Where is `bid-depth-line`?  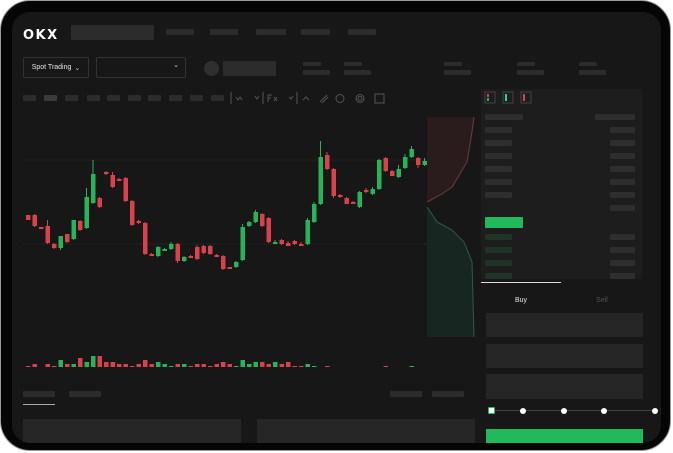
bid-depth-line is located at coordinates (450, 272).